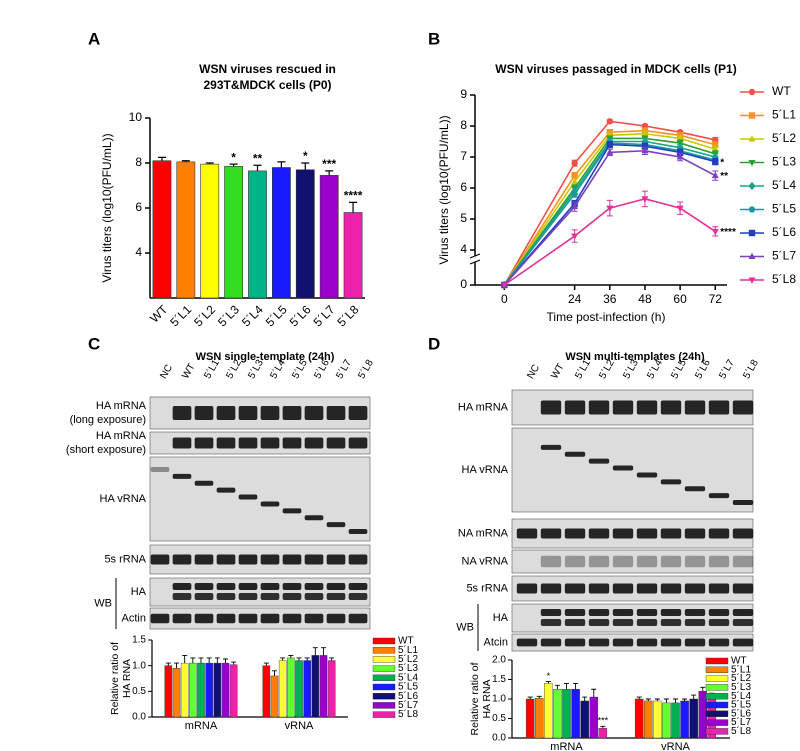 The width and height of the screenshot is (800, 751). Describe the element at coordinates (299, 726) in the screenshot. I see `x-tick-label: vRNA` at that location.